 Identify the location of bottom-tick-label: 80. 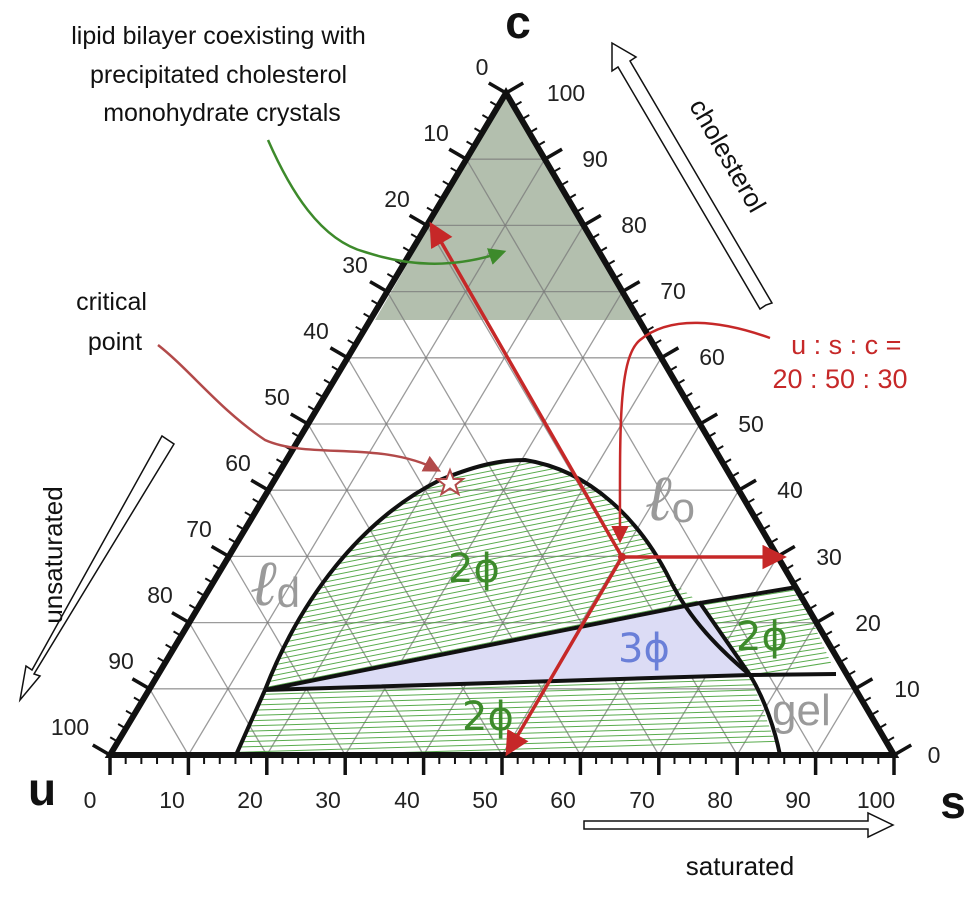
(720, 800).